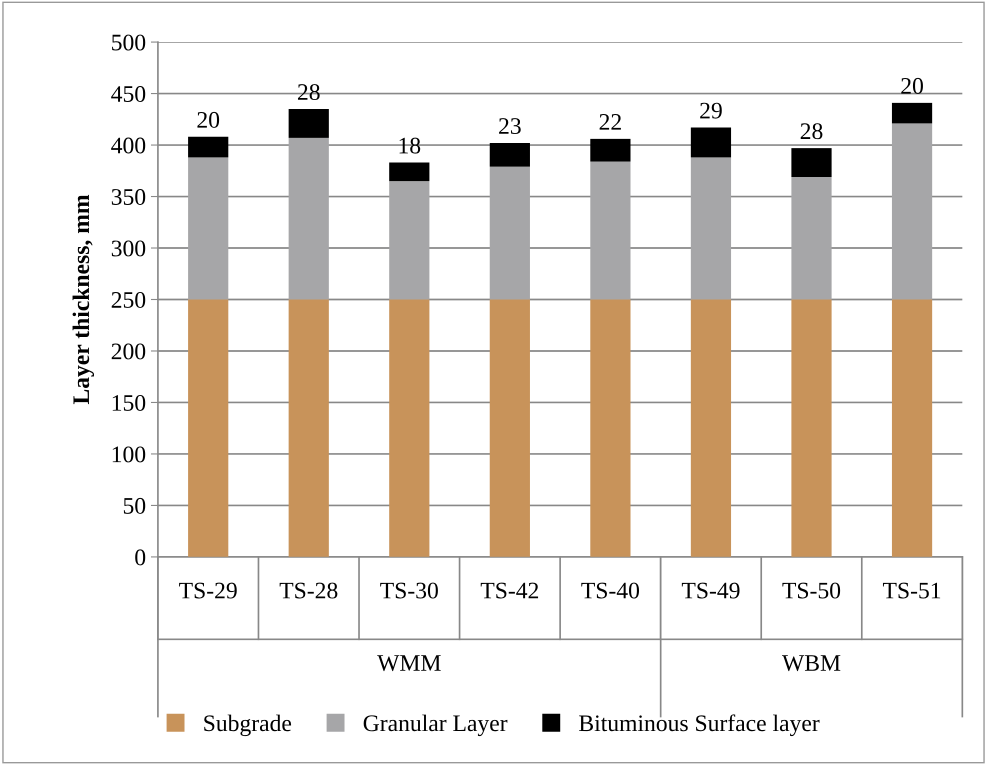 Image resolution: width=987 pixels, height=765 pixels. What do you see at coordinates (248, 725) in the screenshot?
I see `legend-label: Subgrade` at bounding box center [248, 725].